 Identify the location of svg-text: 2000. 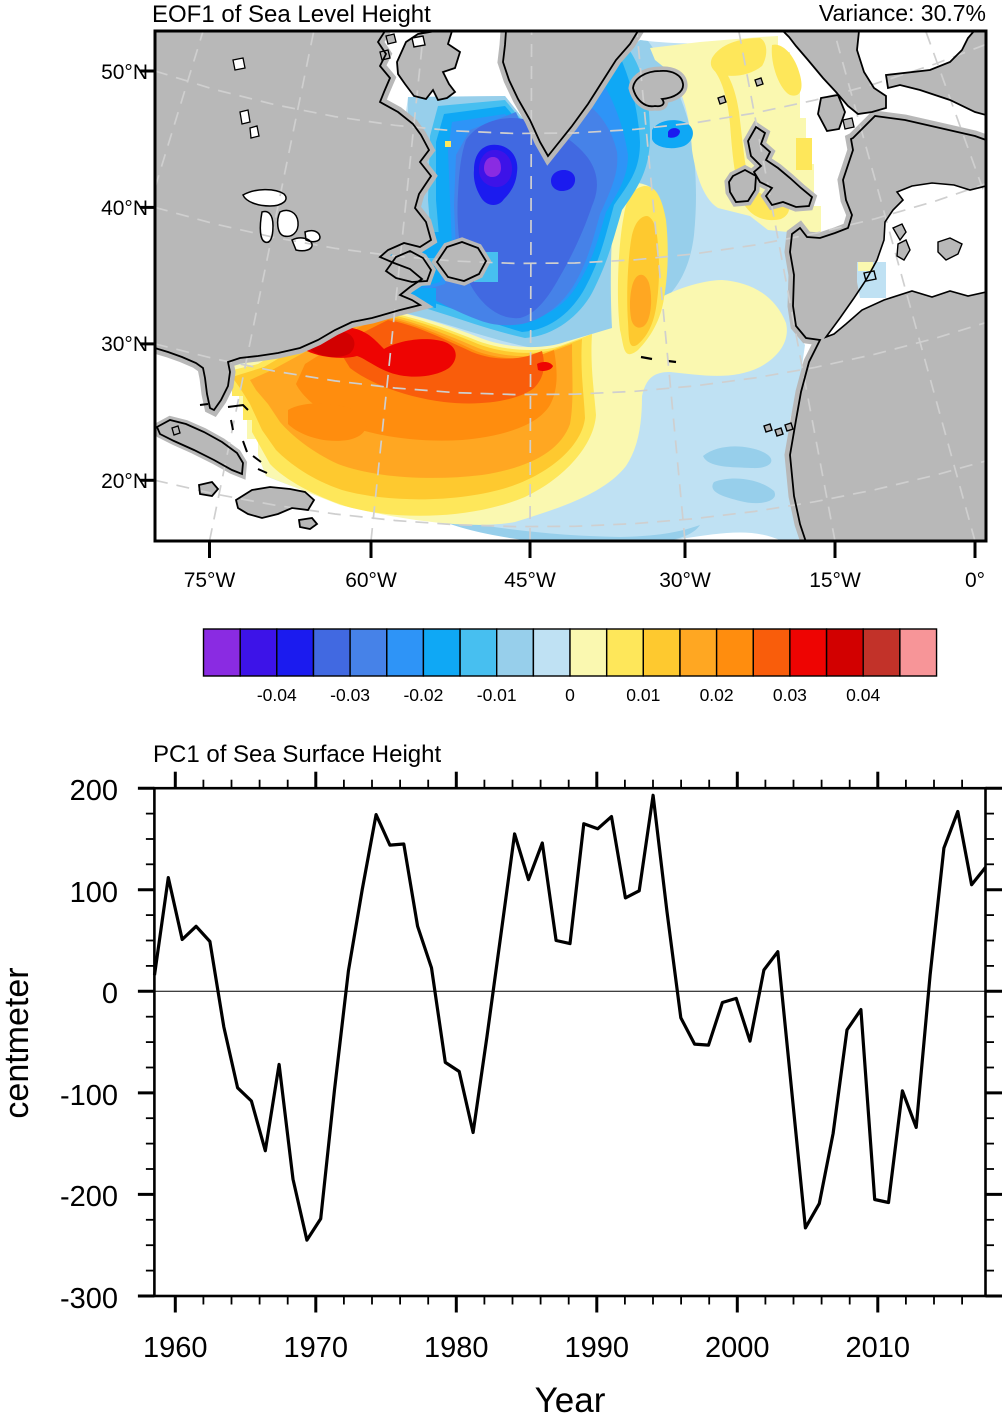
(737, 1348).